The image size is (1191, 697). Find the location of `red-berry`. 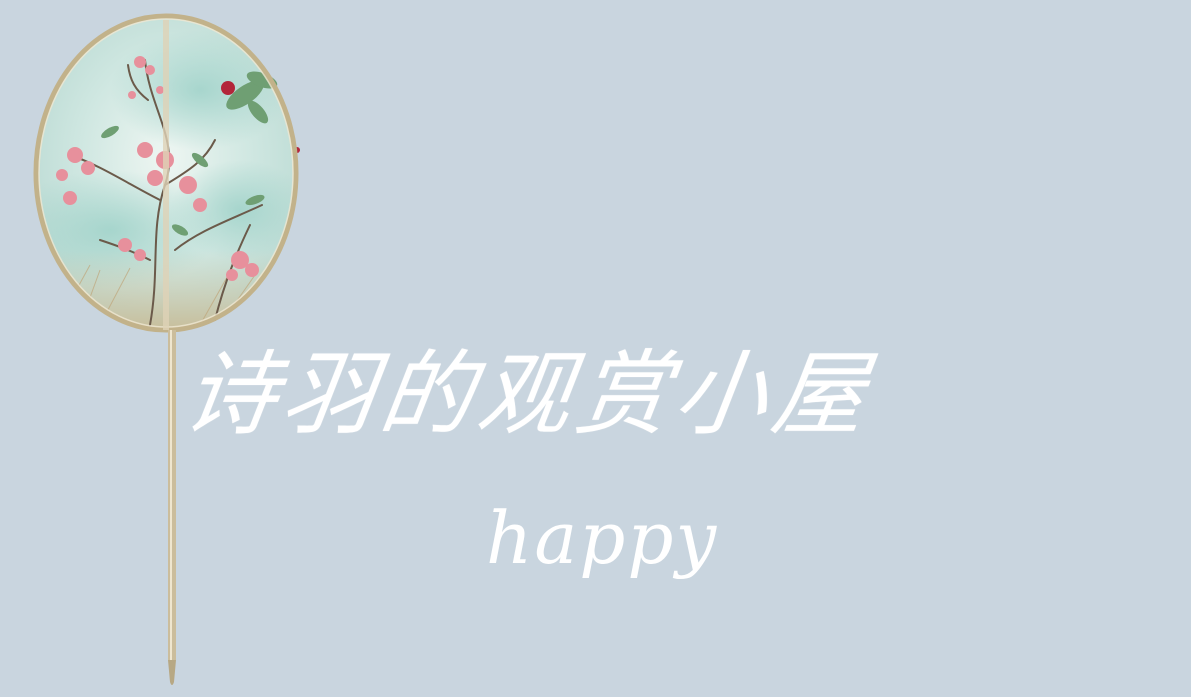

red-berry is located at coordinates (228, 88).